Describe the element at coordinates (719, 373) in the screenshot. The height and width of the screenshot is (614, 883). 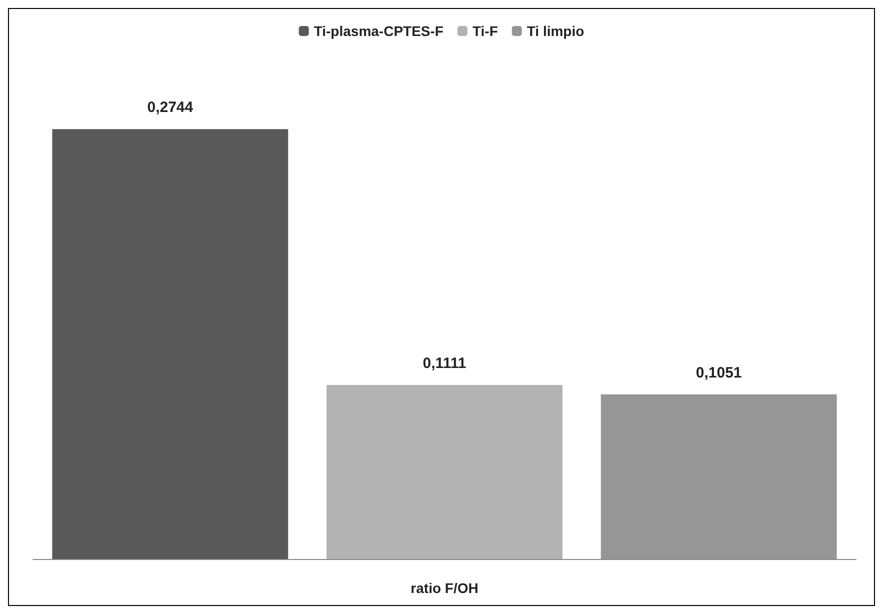
I see `data-label: 0,1051` at that location.